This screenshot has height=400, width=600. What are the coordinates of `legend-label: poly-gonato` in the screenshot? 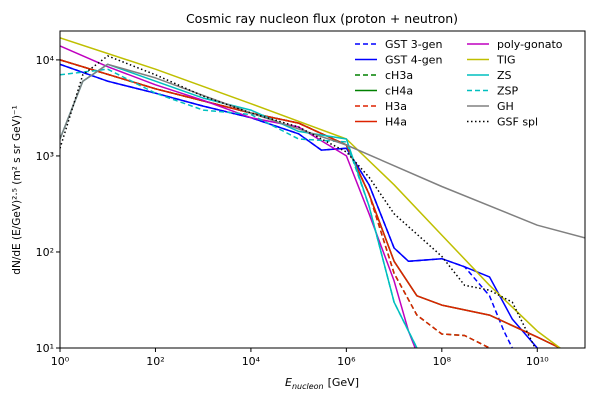 It's located at (530, 44).